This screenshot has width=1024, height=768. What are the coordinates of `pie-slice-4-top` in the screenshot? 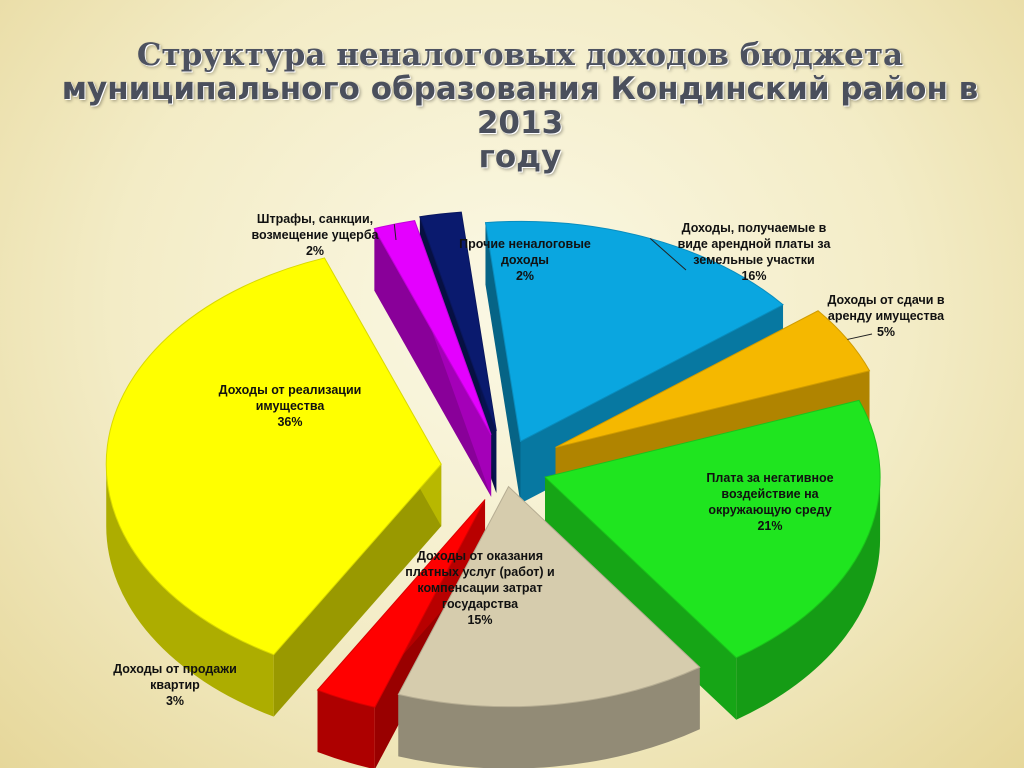 It's located at (401, 603).